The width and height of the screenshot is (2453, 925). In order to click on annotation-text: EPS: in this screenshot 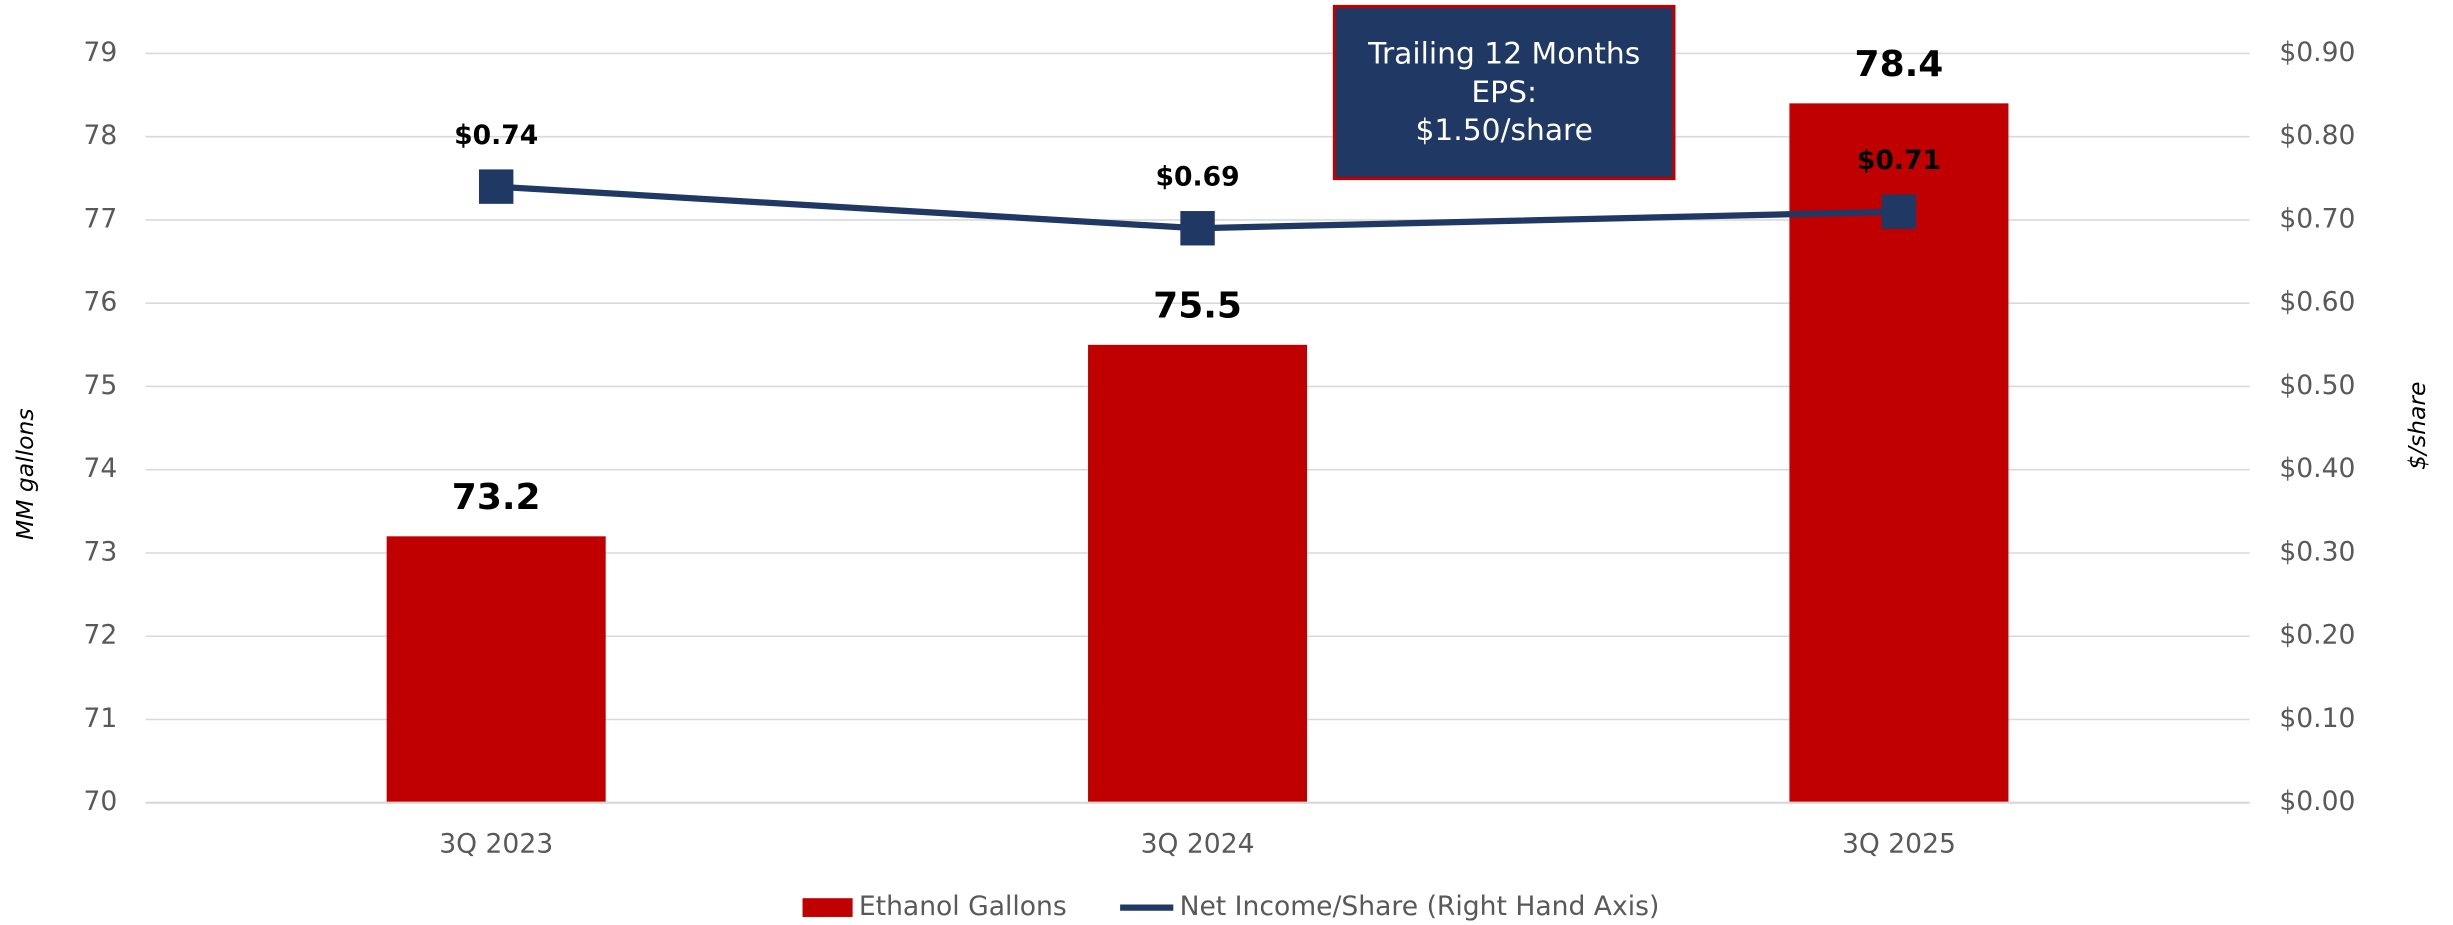, I will do `click(1504, 92)`.